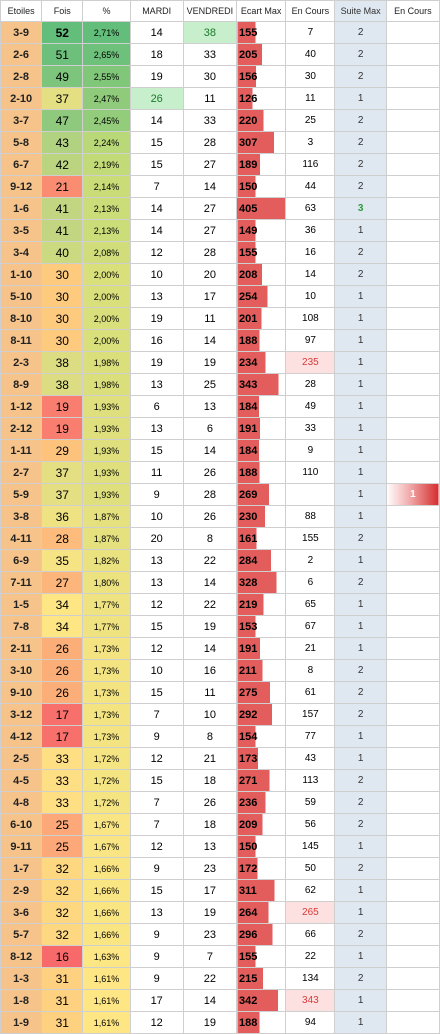  Describe the element at coordinates (62, 582) in the screenshot. I see `cell-fois: 27` at that location.